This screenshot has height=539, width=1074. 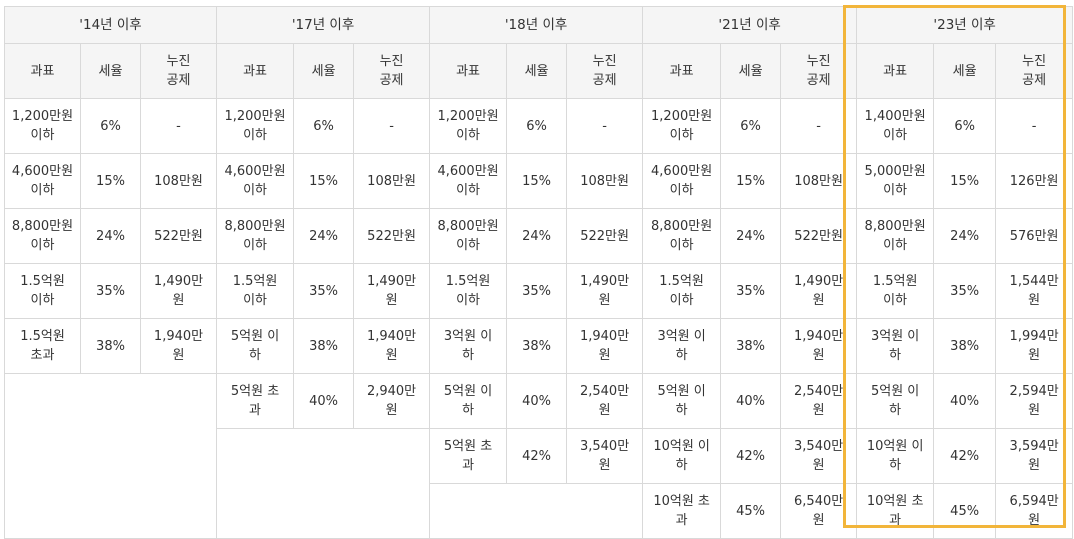 What do you see at coordinates (1034, 511) in the screenshot?
I see `deduction-cell: 6,594만 원` at bounding box center [1034, 511].